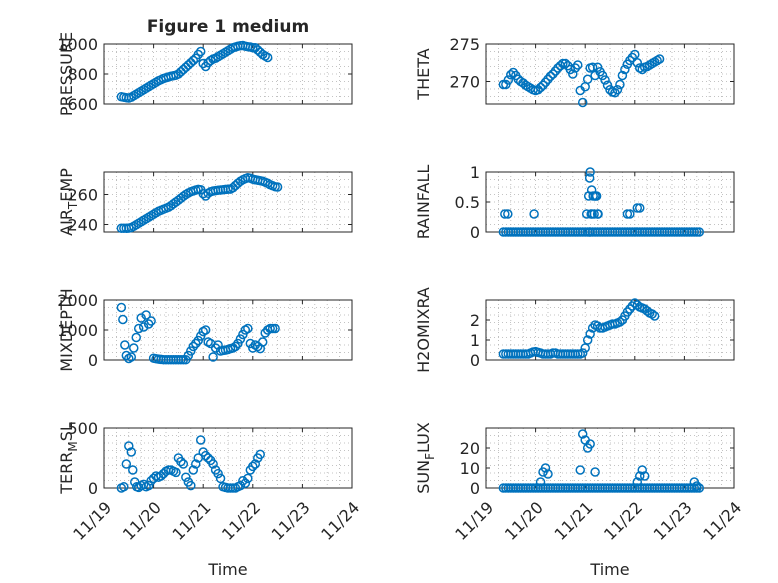 The image size is (778, 583). I want to click on y-tick-label: 600, so click(82, 104).